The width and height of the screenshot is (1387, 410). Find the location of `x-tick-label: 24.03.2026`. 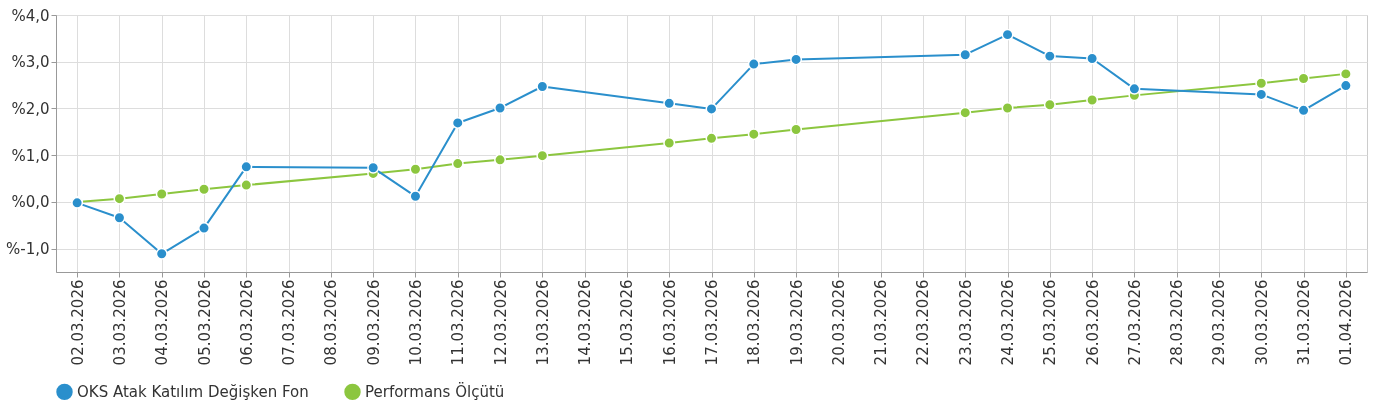

x-tick-label: 24.03.2026 is located at coordinates (1008, 322).